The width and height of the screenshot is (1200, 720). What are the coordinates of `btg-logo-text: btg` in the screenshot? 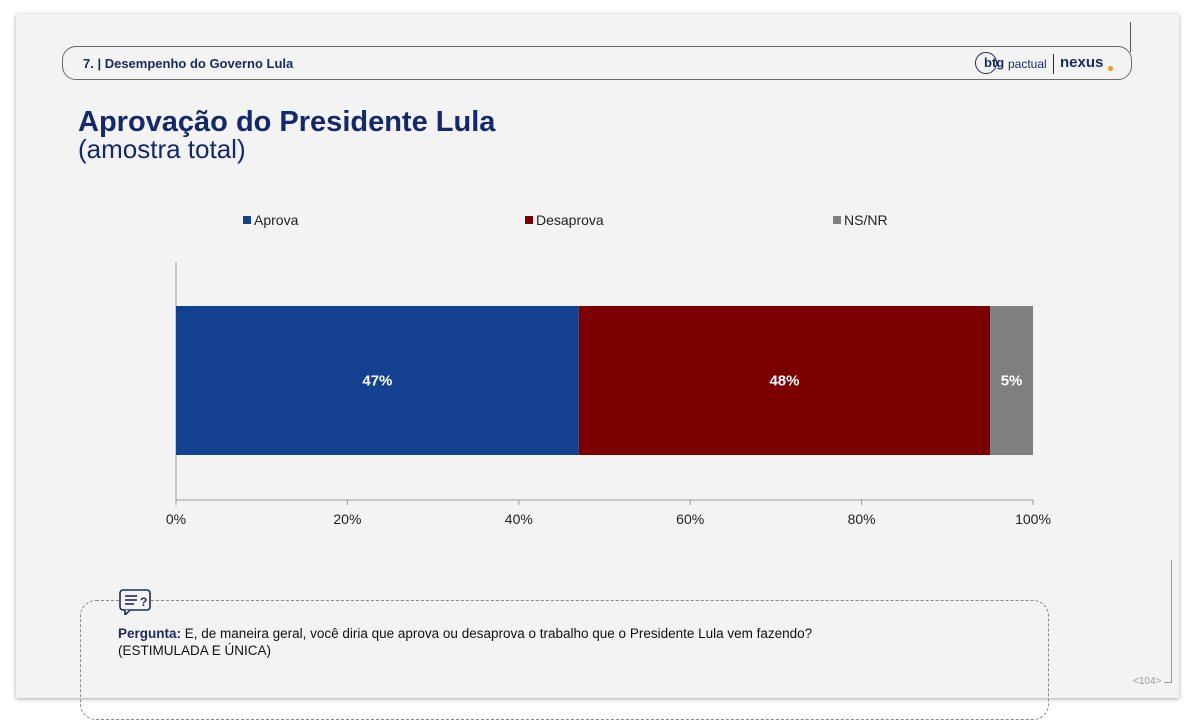 It's located at (994, 62).